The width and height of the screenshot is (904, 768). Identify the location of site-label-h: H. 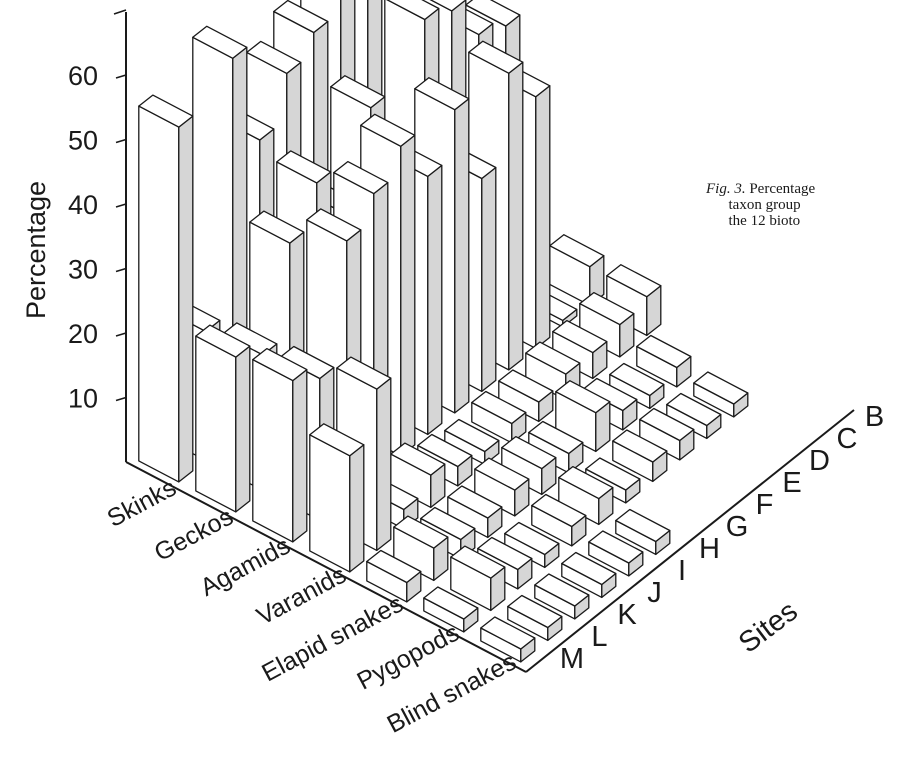
(709, 549).